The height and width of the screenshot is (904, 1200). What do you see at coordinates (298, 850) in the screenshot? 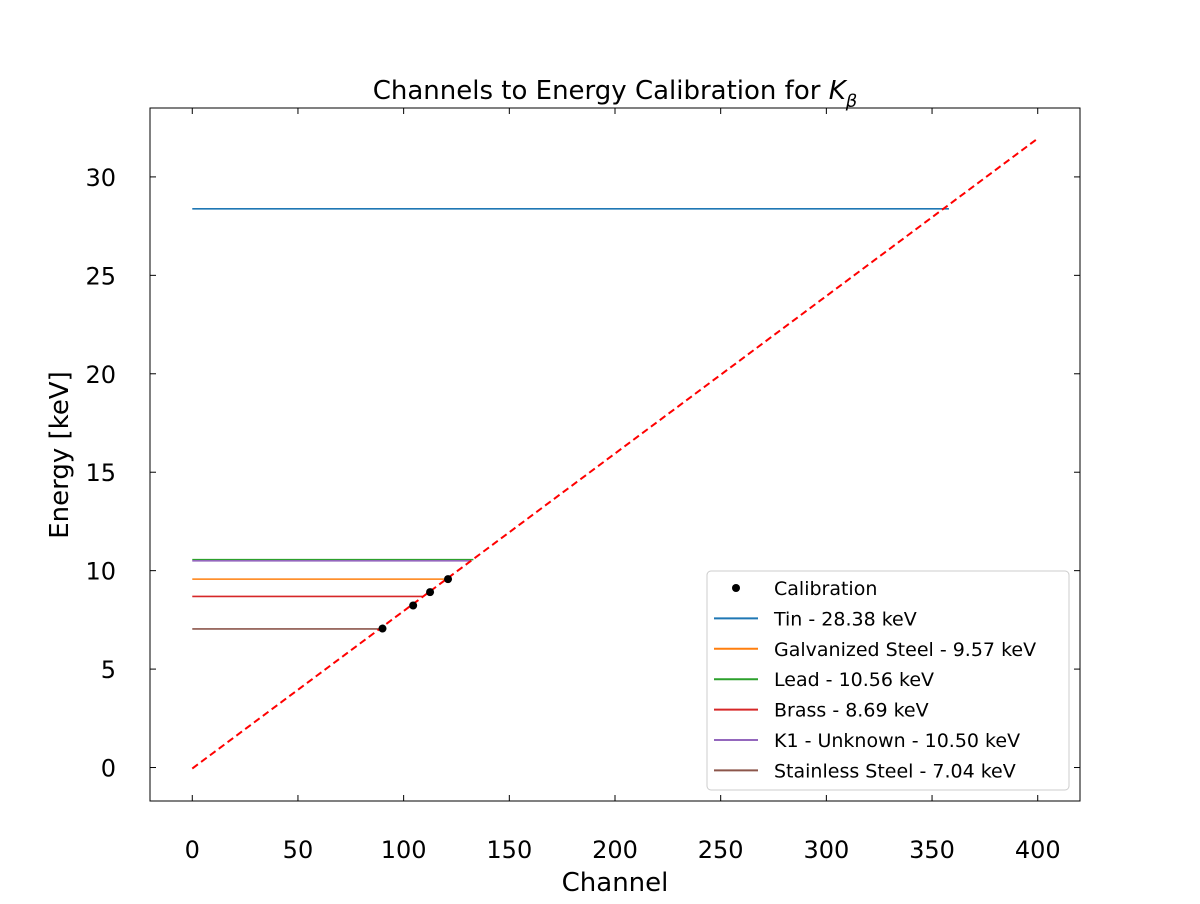
I see `x-tick-label: 50` at bounding box center [298, 850].